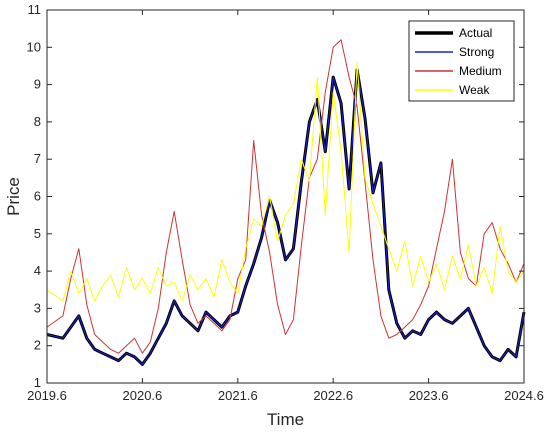 The image size is (550, 433). What do you see at coordinates (37, 233) in the screenshot?
I see `y-tick-label: 5` at bounding box center [37, 233].